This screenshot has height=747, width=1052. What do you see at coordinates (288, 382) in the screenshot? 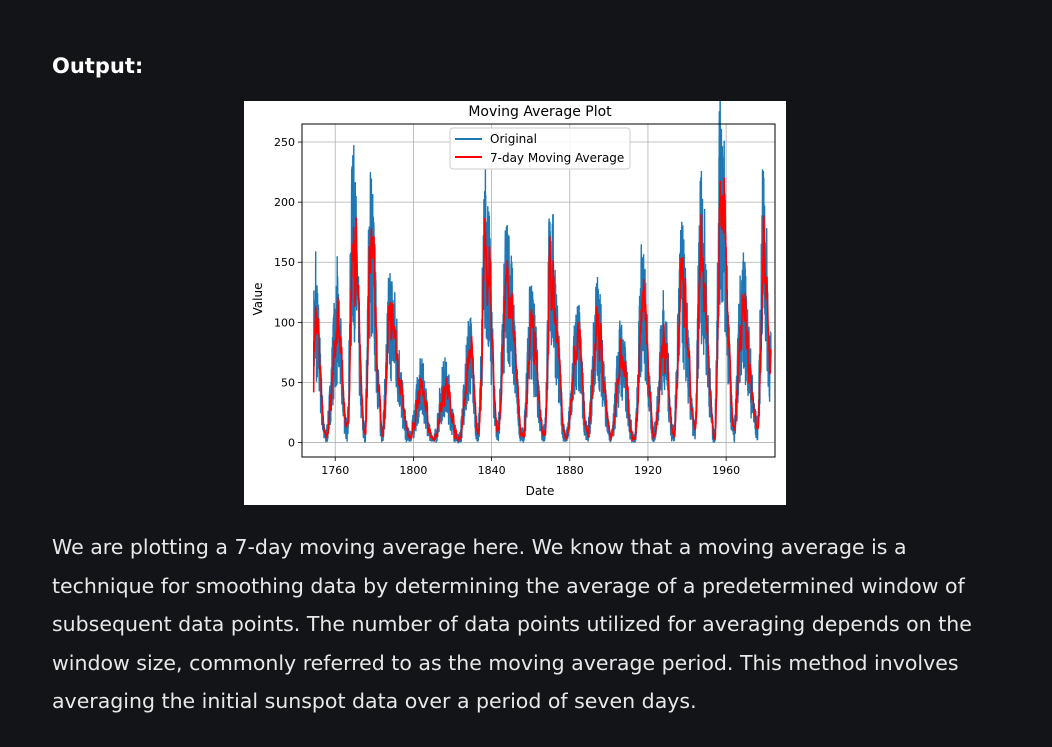
I see `y-tick-label: 50` at bounding box center [288, 382].